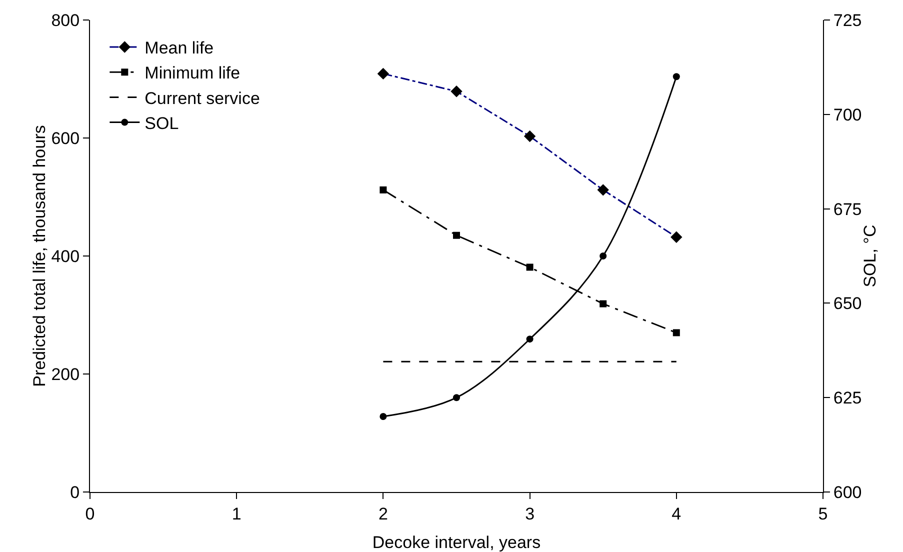  What do you see at coordinates (75, 492) in the screenshot?
I see `y-tick-label: 0` at bounding box center [75, 492].